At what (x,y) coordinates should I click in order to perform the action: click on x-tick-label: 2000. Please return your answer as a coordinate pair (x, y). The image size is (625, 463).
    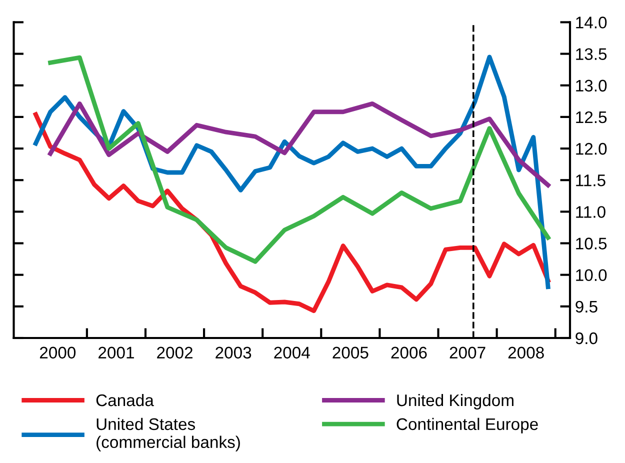
    Looking at the image, I should click on (58, 352).